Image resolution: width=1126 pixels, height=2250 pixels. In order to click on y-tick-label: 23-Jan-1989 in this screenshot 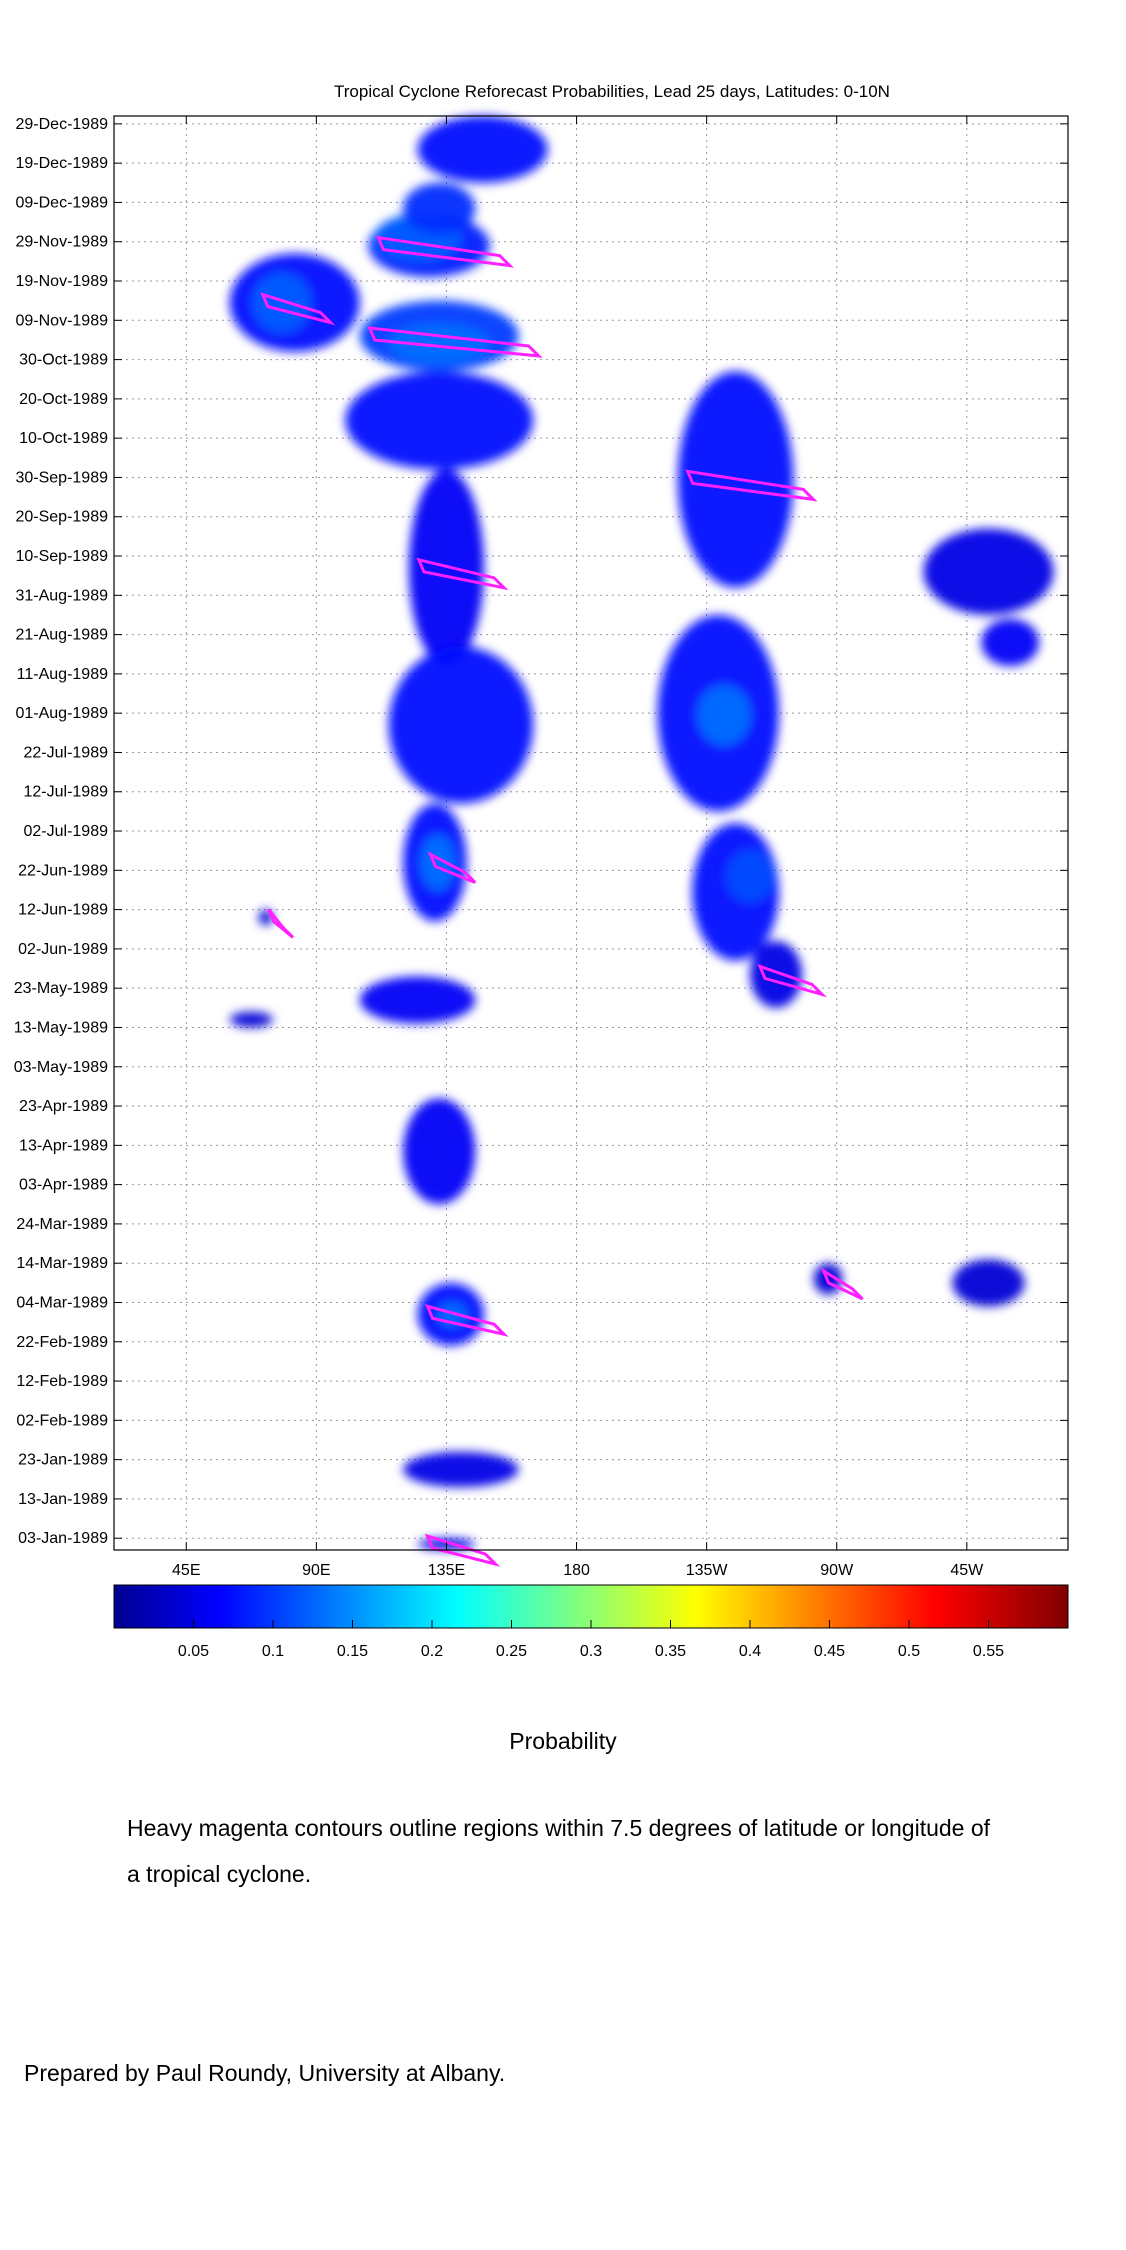, I will do `click(63, 1460)`.